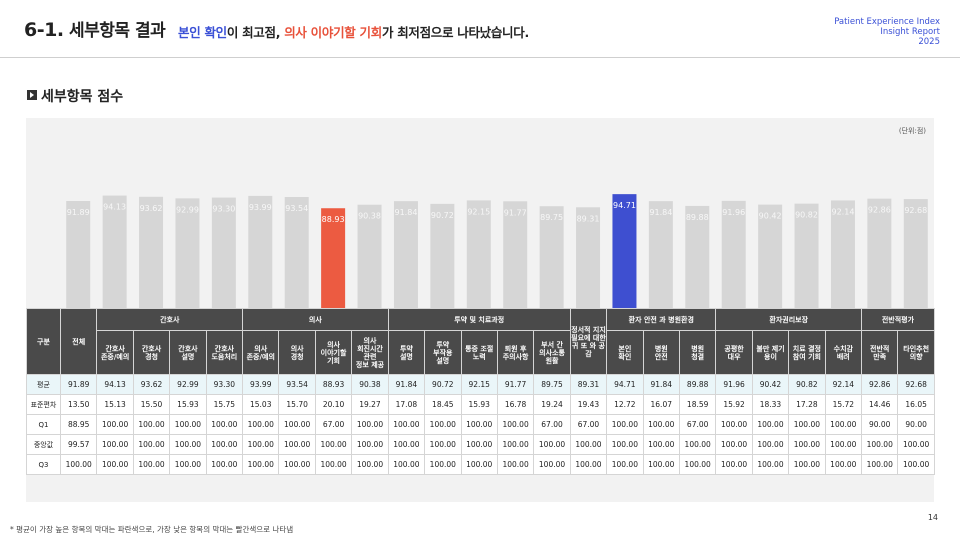 The image size is (960, 540). I want to click on header-subcol: 병원 청결, so click(697, 352).